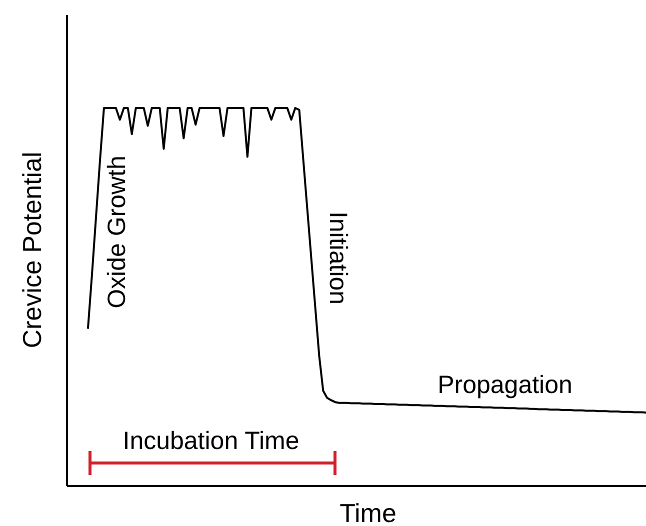 Image resolution: width=646 pixels, height=526 pixels. What do you see at coordinates (368, 512) in the screenshot?
I see `x-axis-title: Time` at bounding box center [368, 512].